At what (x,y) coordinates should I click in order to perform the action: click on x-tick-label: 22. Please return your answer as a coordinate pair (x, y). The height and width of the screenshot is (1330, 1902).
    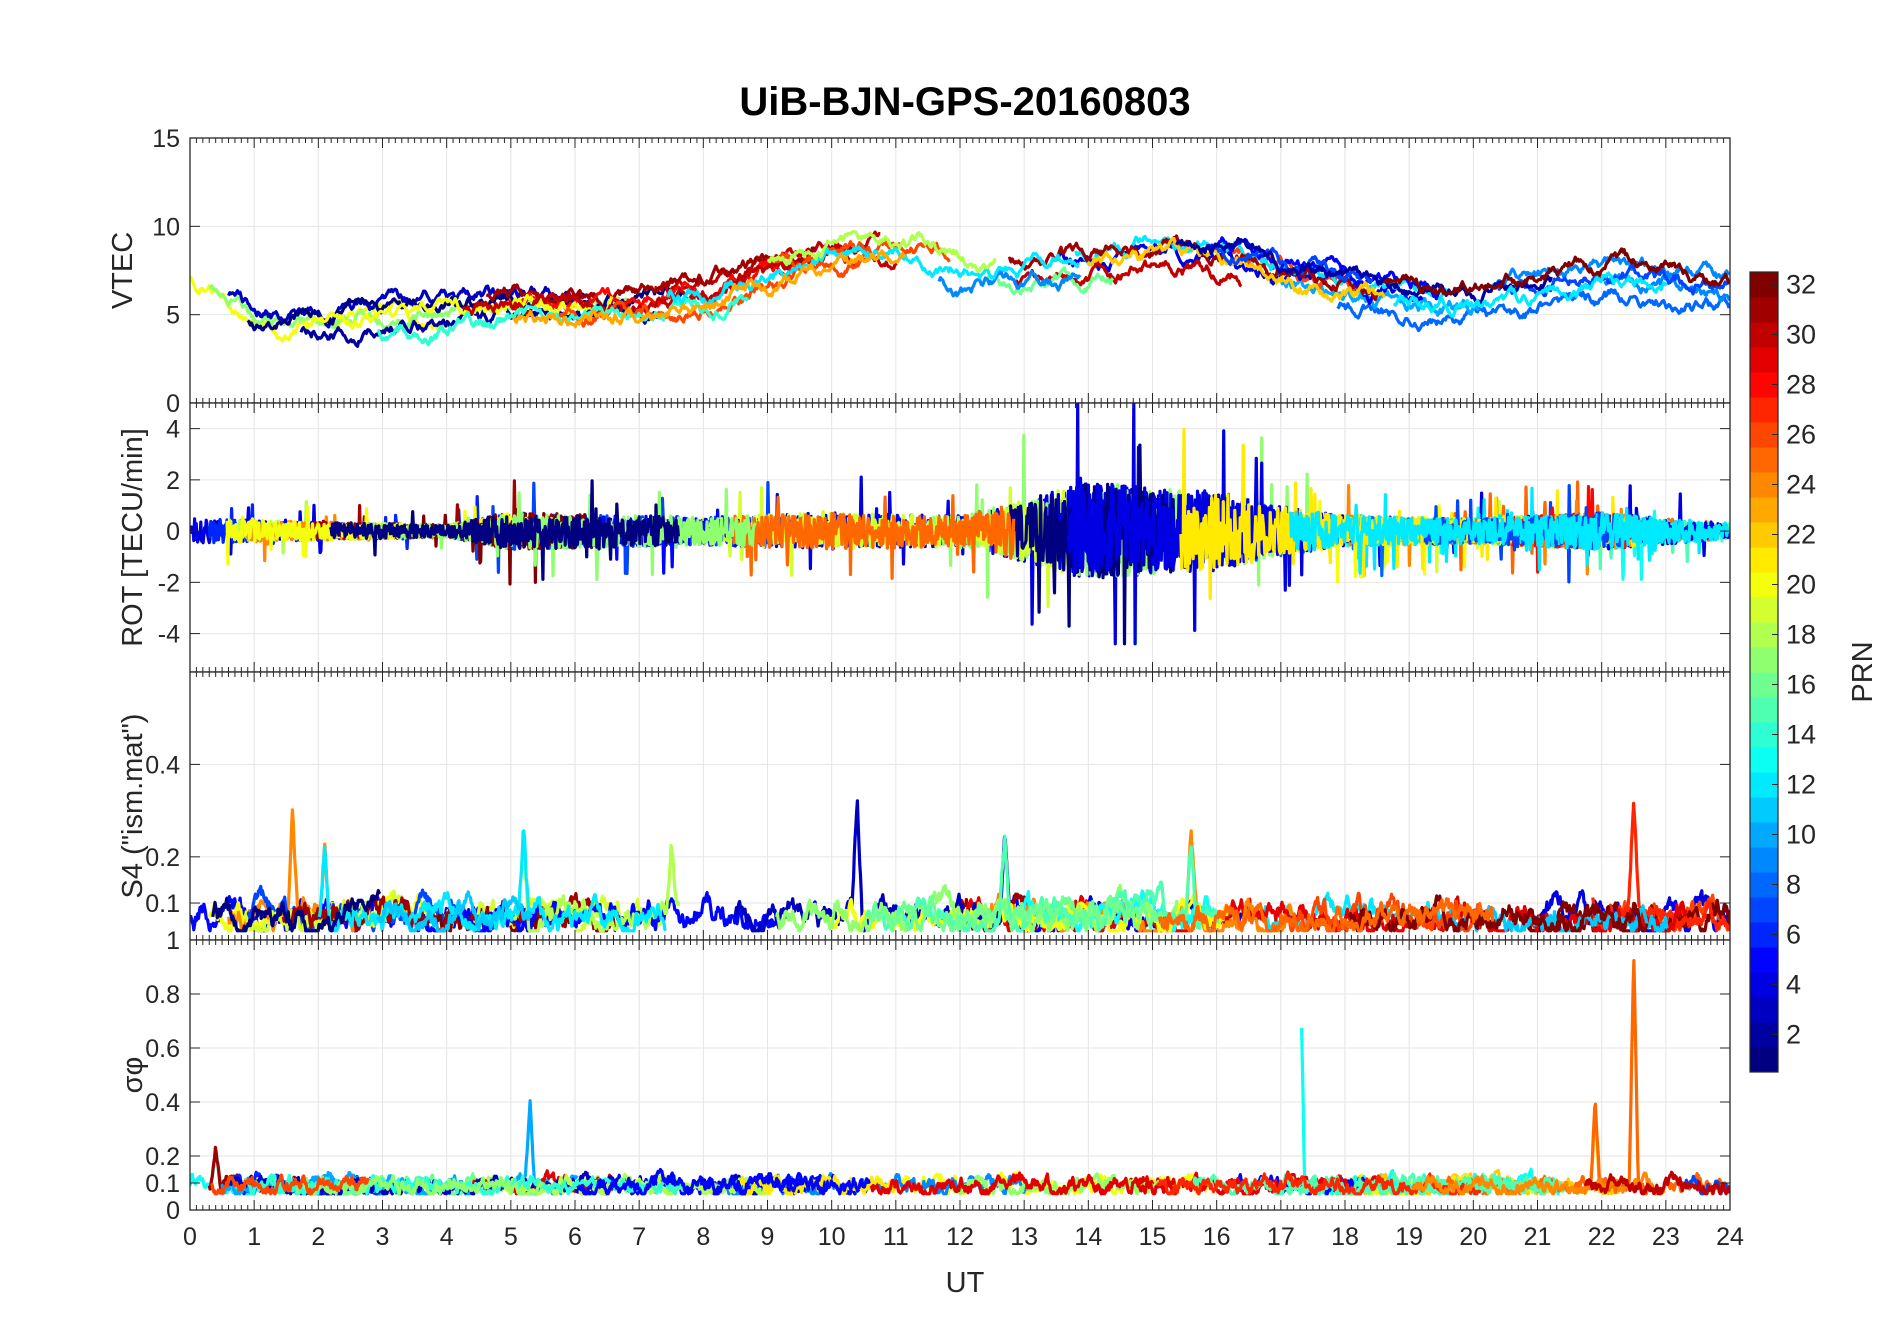
    Looking at the image, I should click on (1602, 1237).